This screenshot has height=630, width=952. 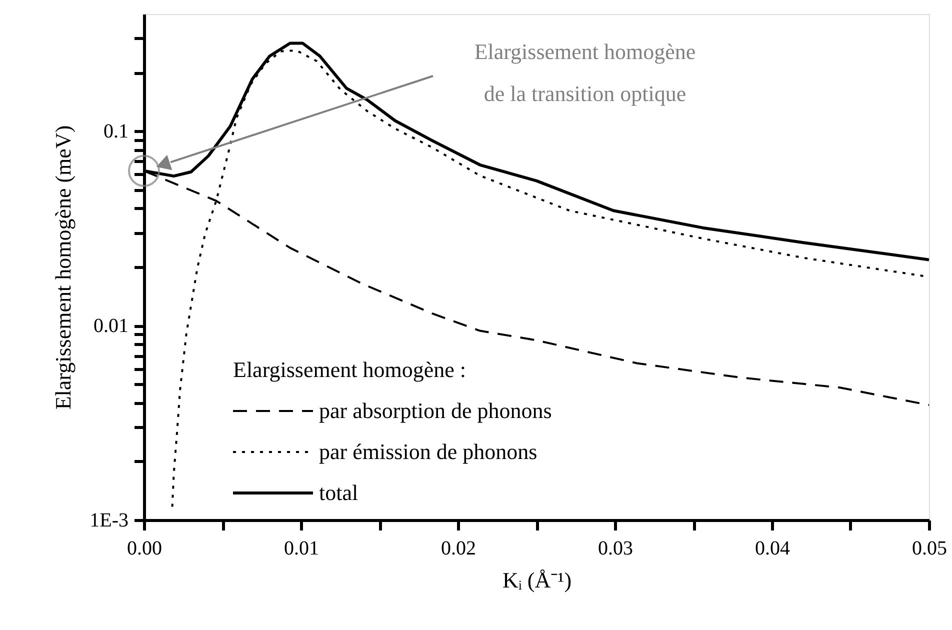 What do you see at coordinates (585, 72) in the screenshot?
I see `annotation: Elargissement homogène de la transition optique` at bounding box center [585, 72].